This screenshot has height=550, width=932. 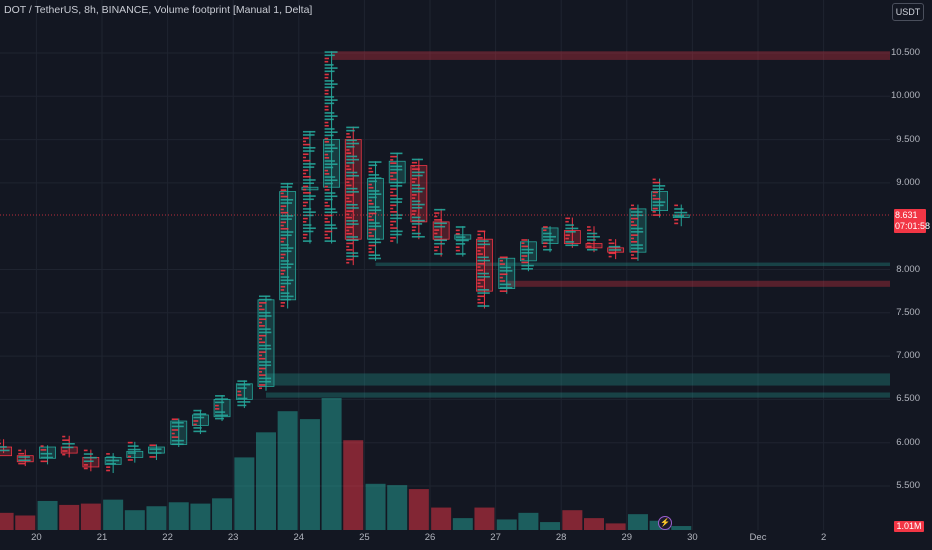 What do you see at coordinates (906, 215) in the screenshot?
I see `last-price-value: 8.631` at bounding box center [906, 215].